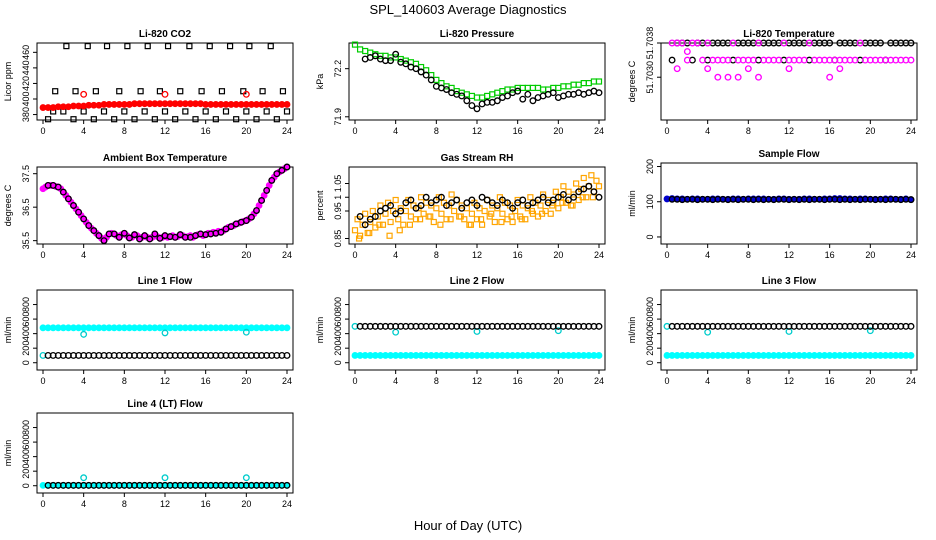  Describe the element at coordinates (338, 197) in the screenshot. I see `rh-ytick-label: 1` at that location.